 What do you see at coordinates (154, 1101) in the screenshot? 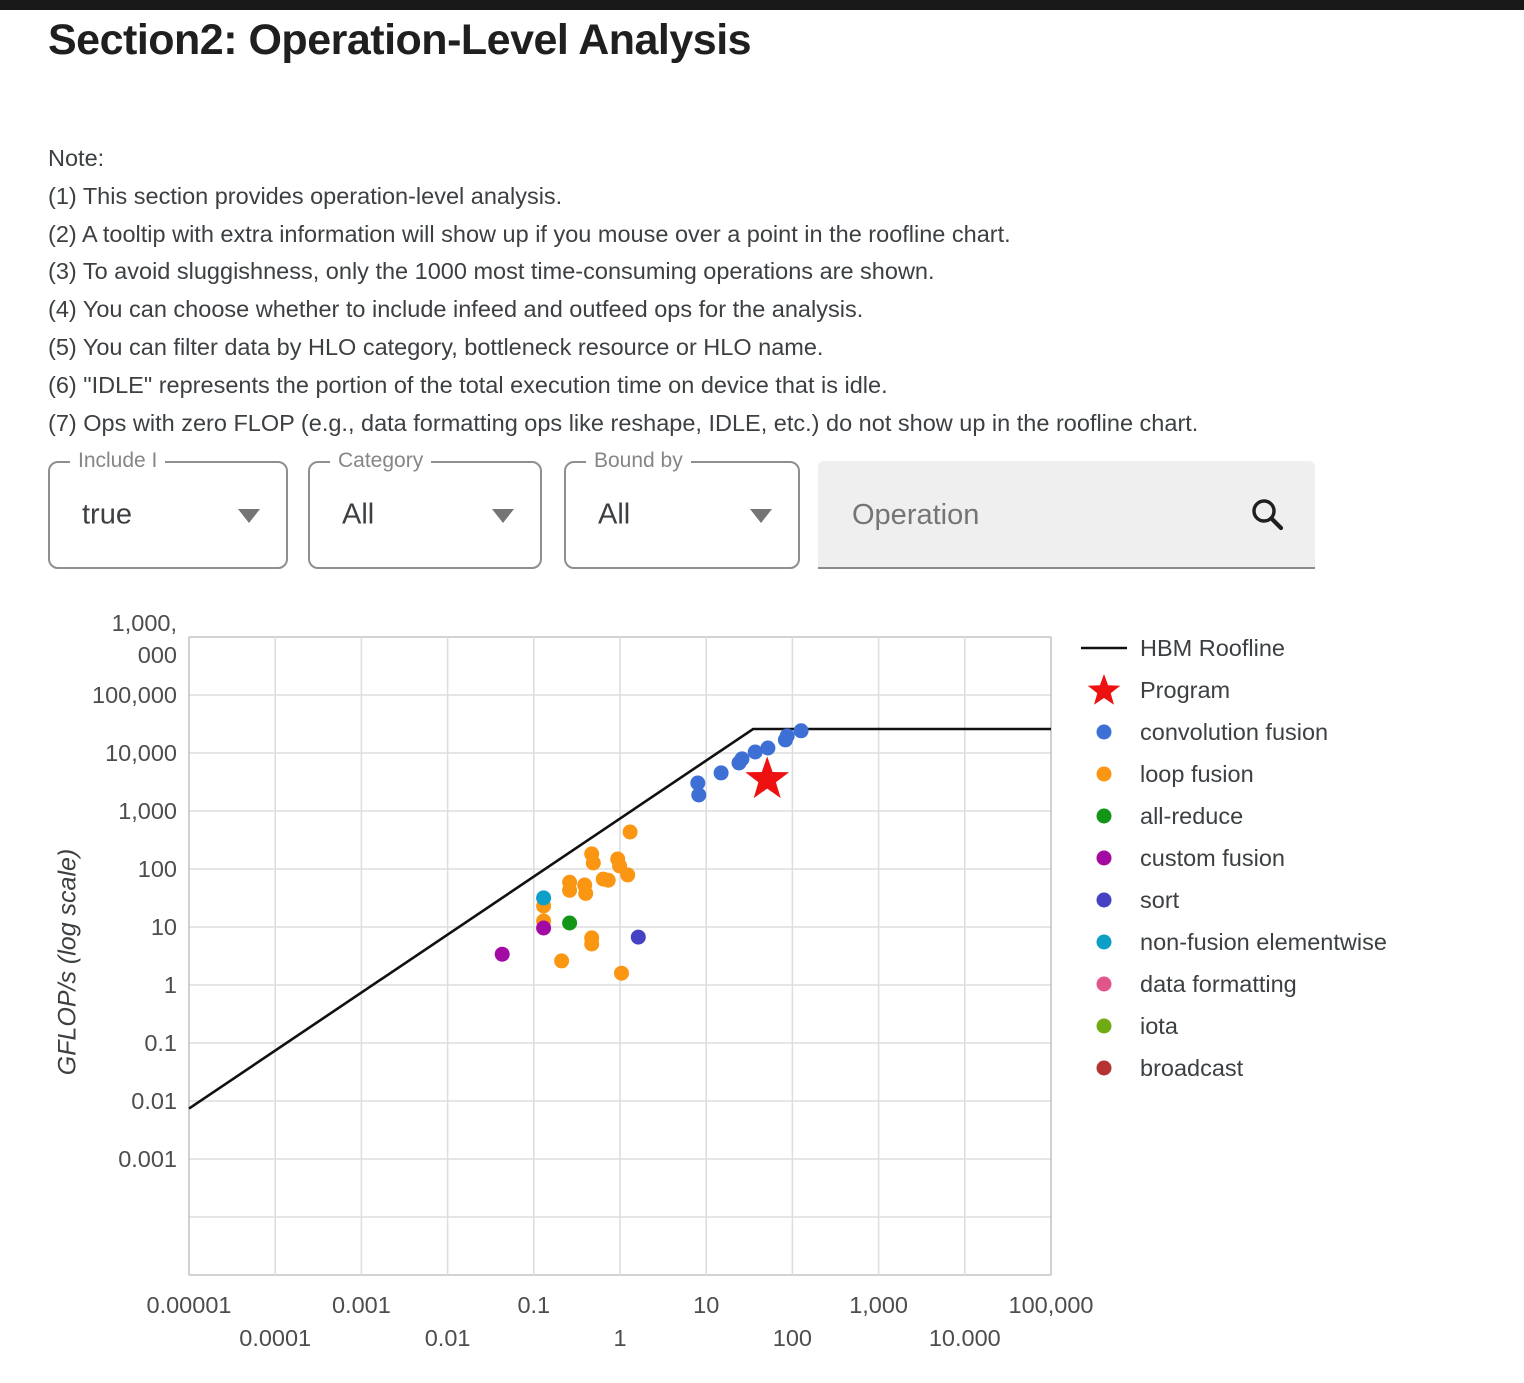
I see `y-tick-label: 0.01` at bounding box center [154, 1101].